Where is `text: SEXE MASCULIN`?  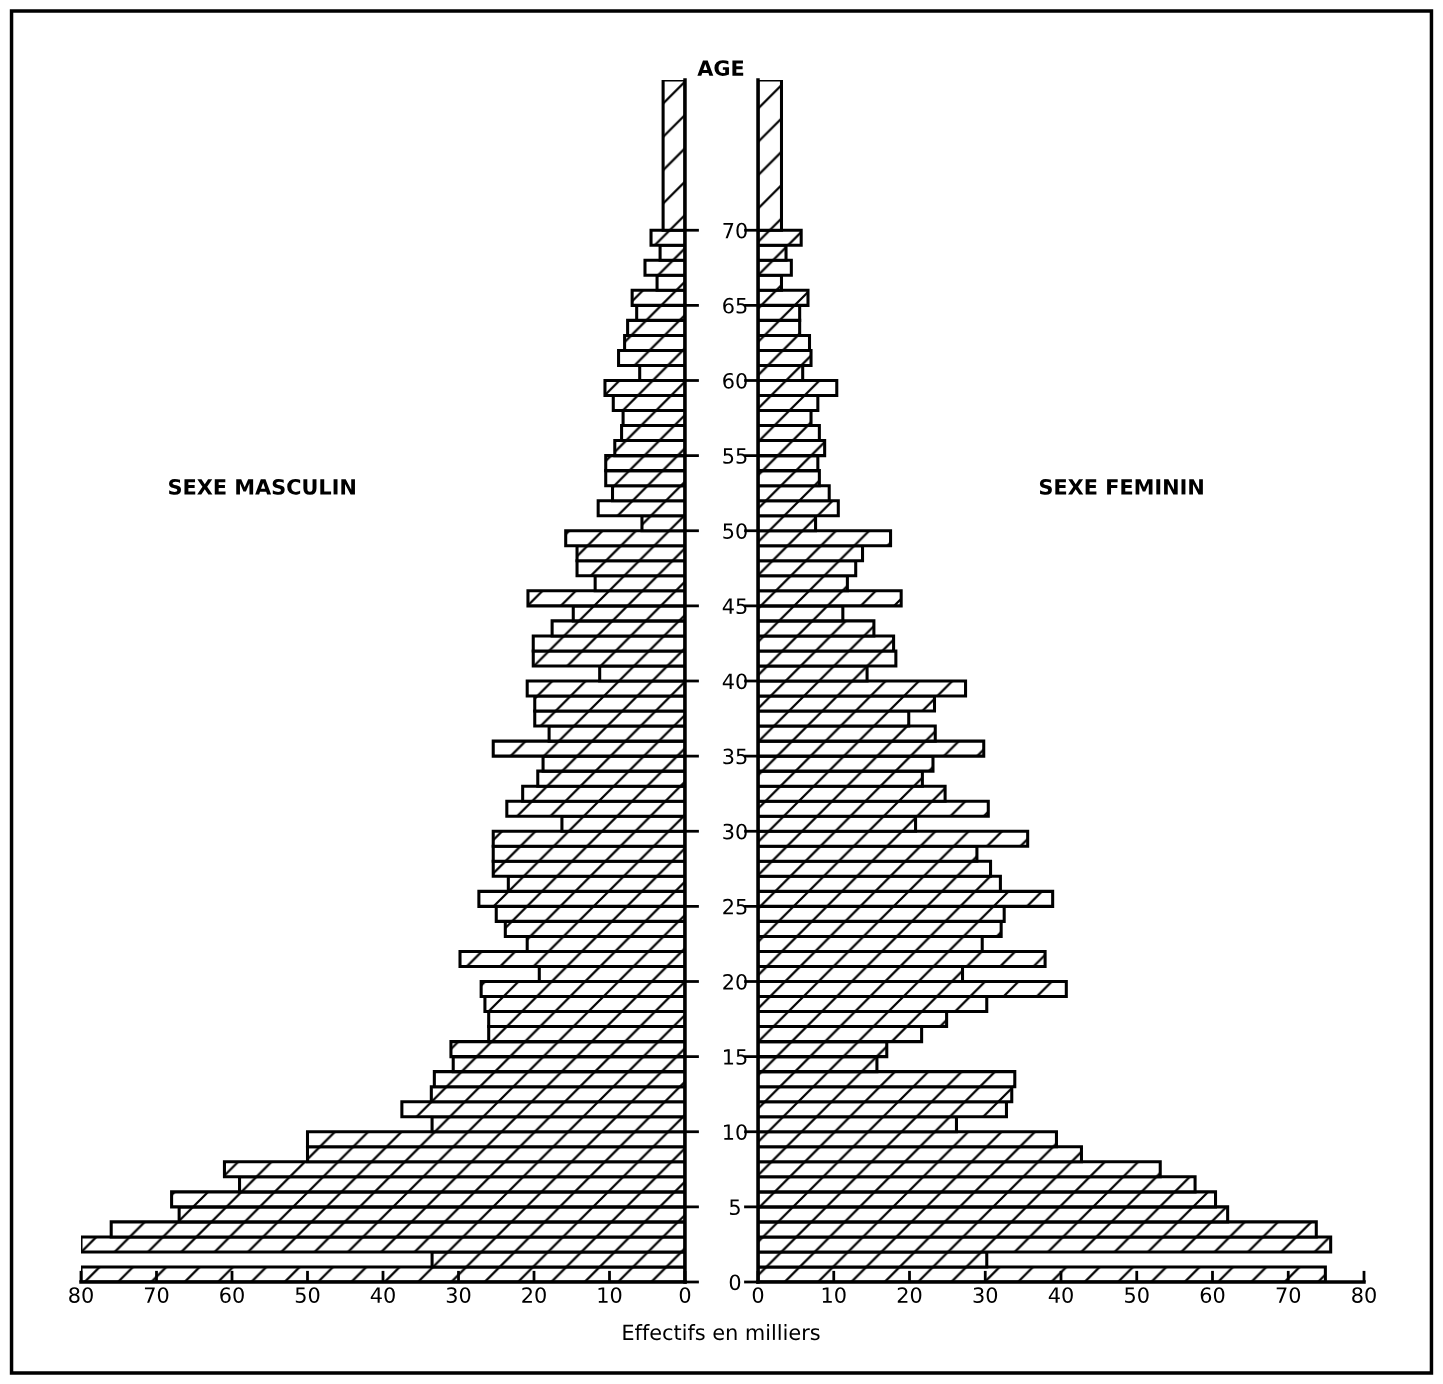
text: SEXE MASCULIN is located at coordinates (262, 486).